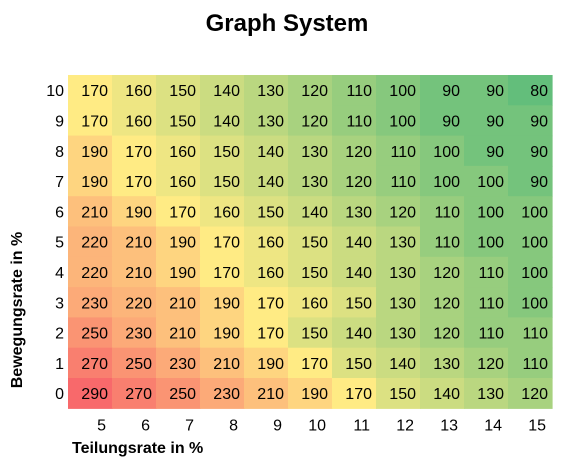 This screenshot has height=470, width=574. Describe the element at coordinates (537, 425) in the screenshot. I see `x-tick-label: 15` at that location.